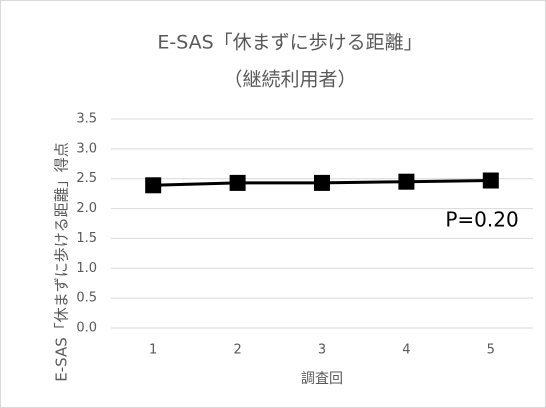 Image resolution: width=546 pixels, height=408 pixels. Describe the element at coordinates (86, 119) in the screenshot. I see `y-tick-label: 3.5` at that location.